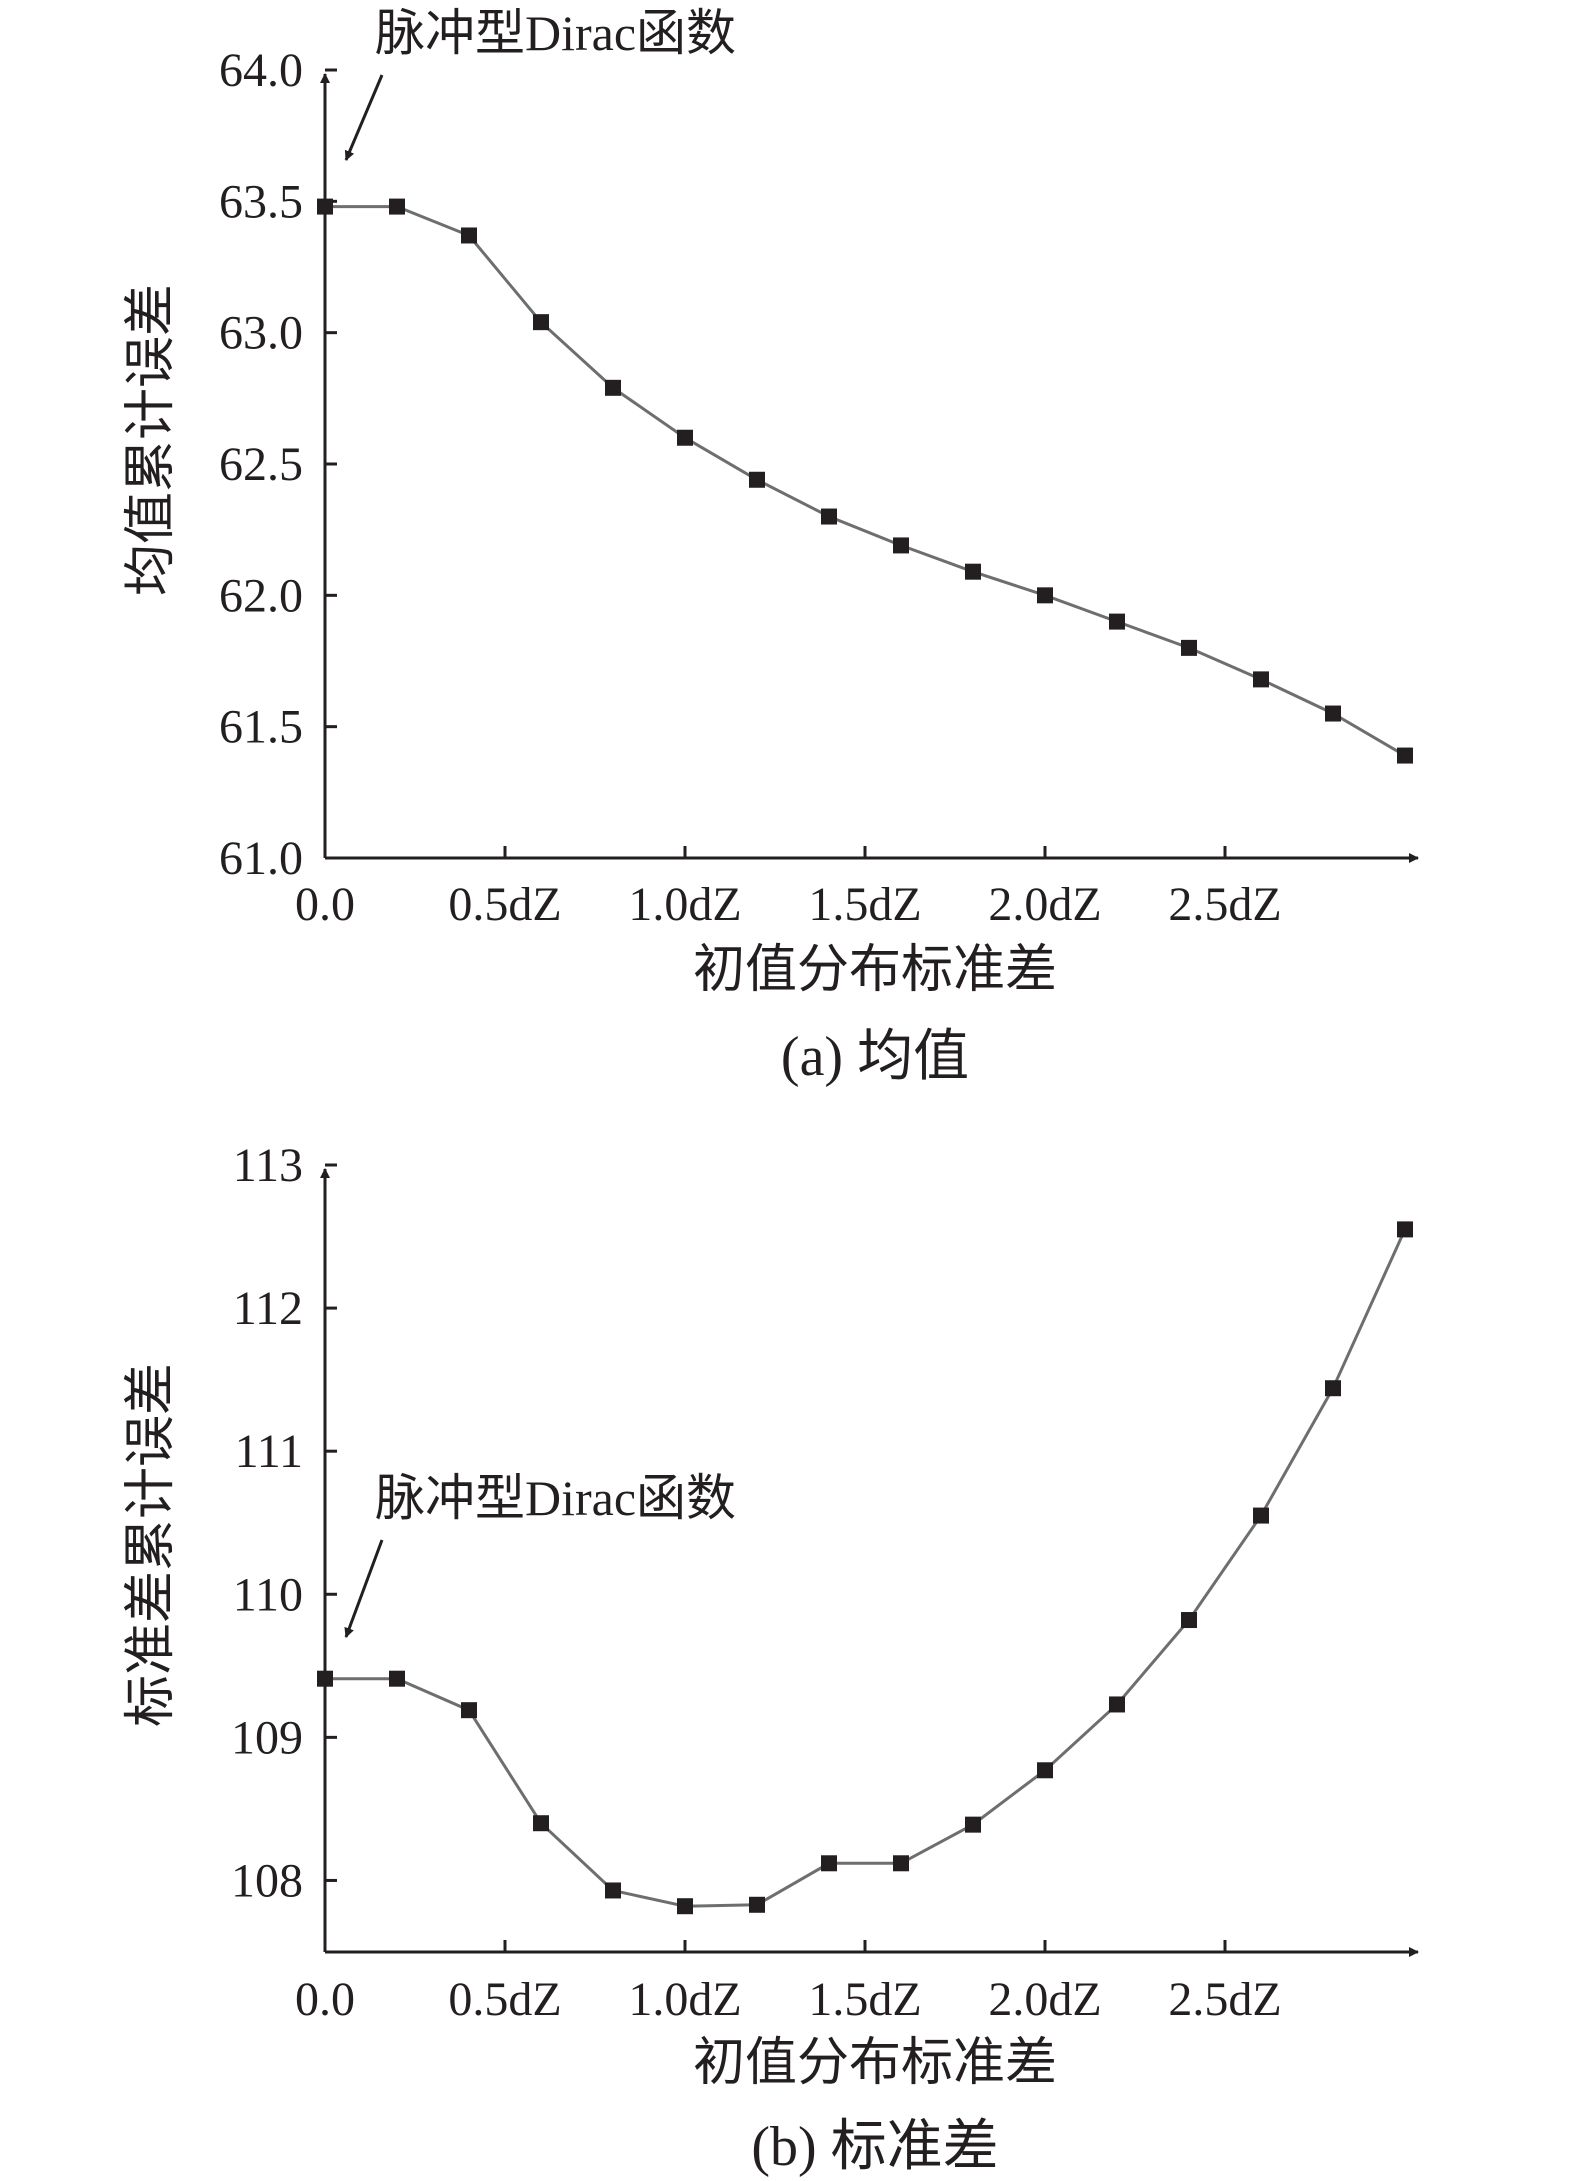  I want to click on figure-caption: (a) 均值, so click(875, 1057).